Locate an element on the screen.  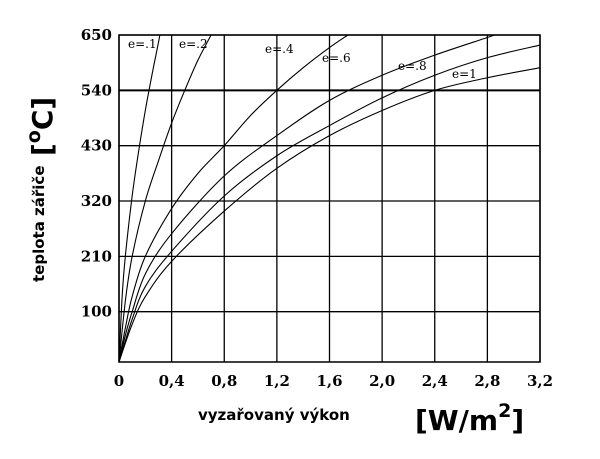
x-axis-unit: [W/m2] is located at coordinates (469, 418).